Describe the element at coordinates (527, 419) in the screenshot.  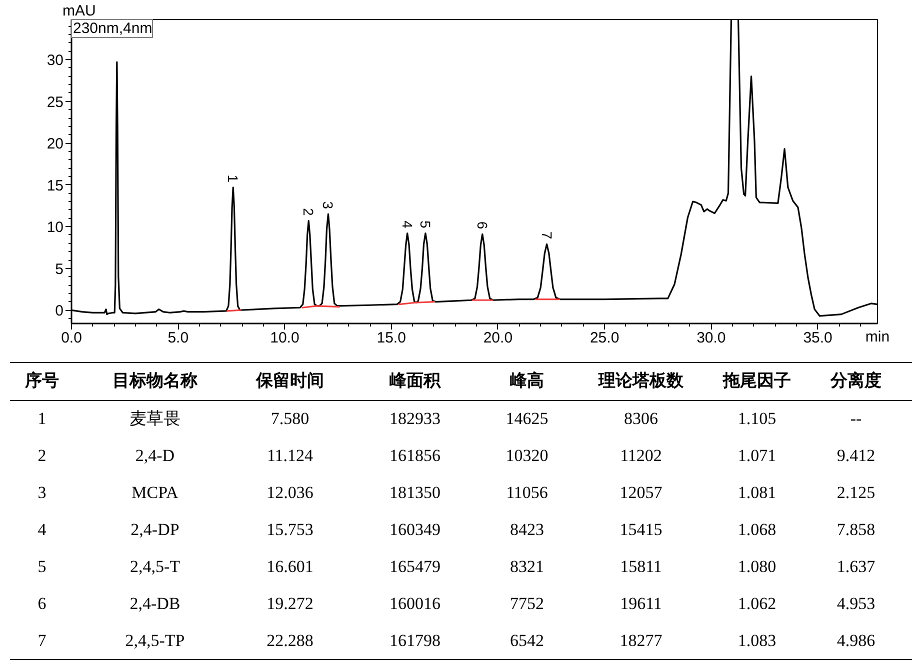
I see `text: 14625` at that location.